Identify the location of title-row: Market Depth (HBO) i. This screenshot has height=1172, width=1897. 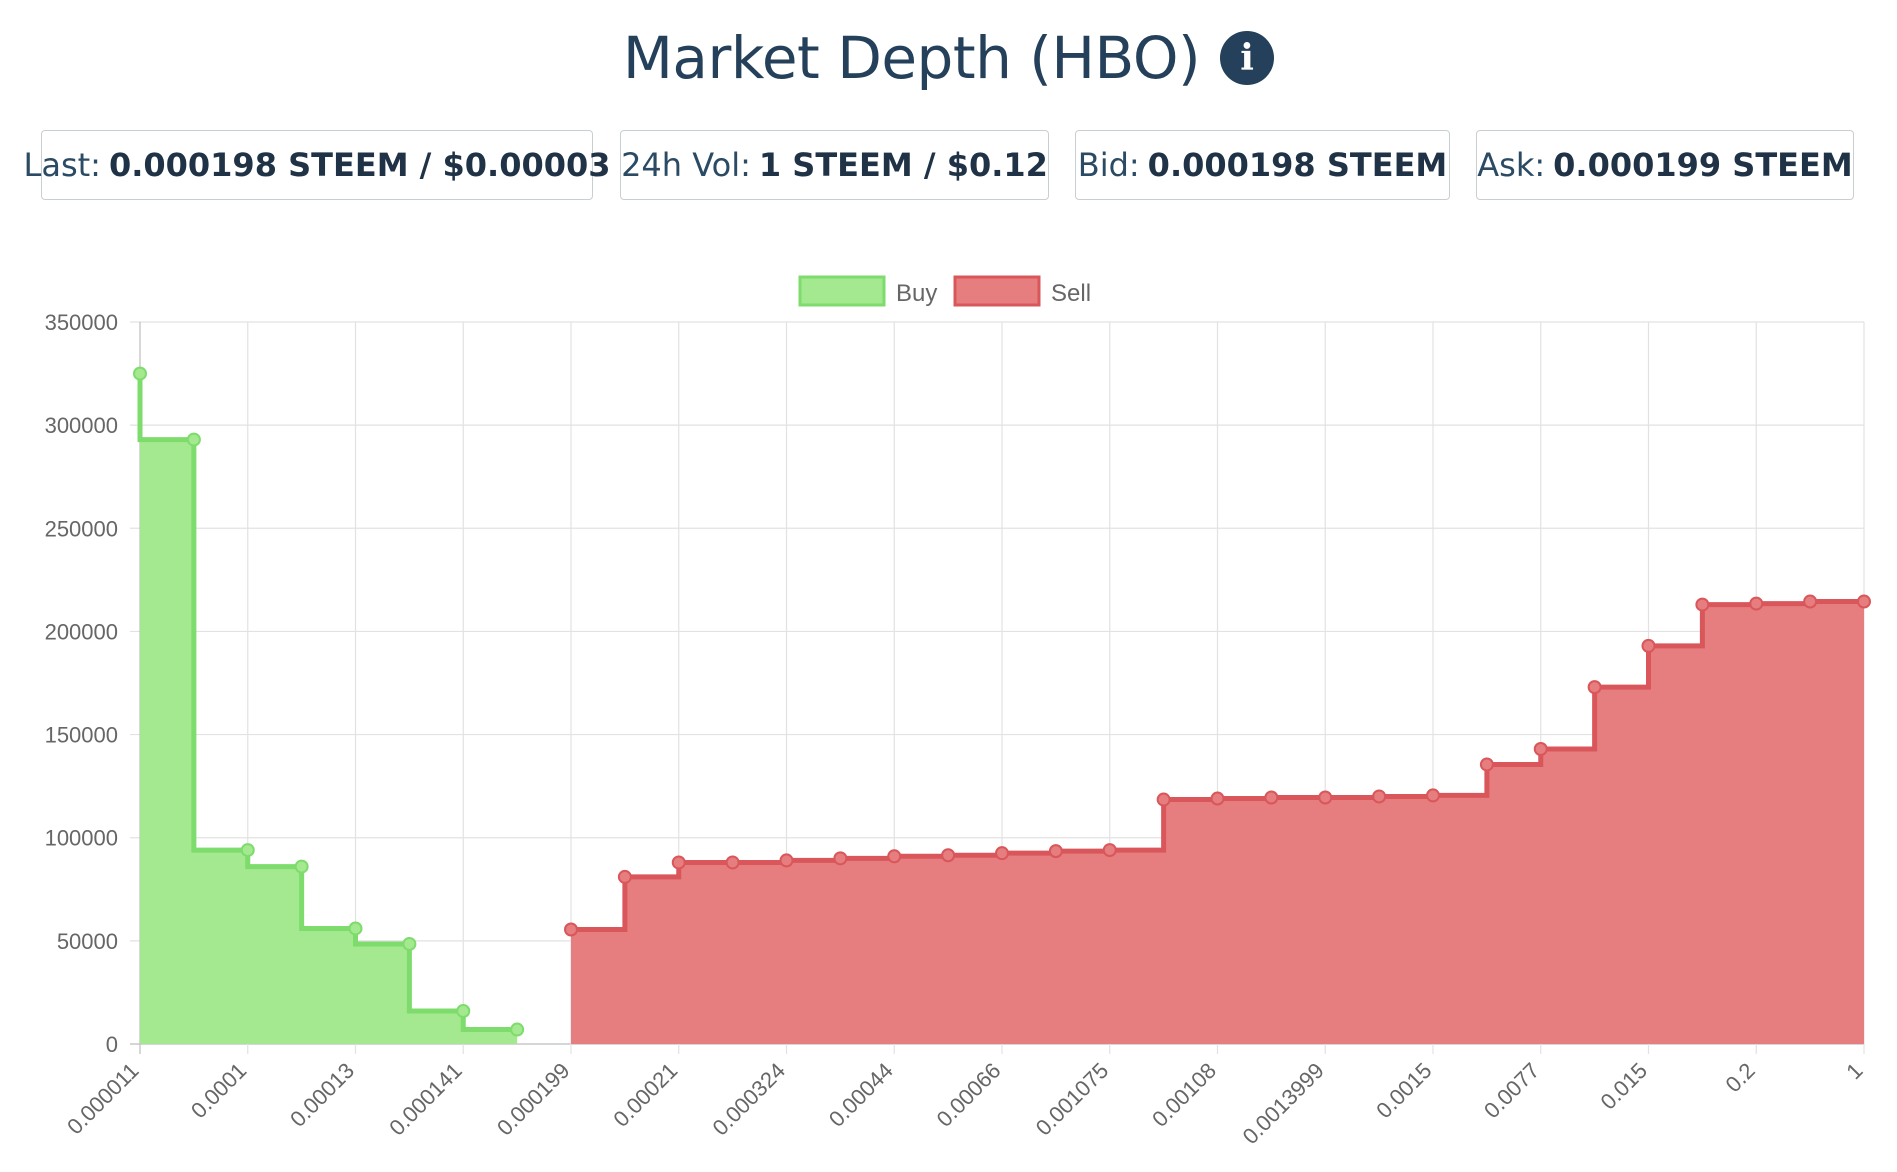
(948, 58).